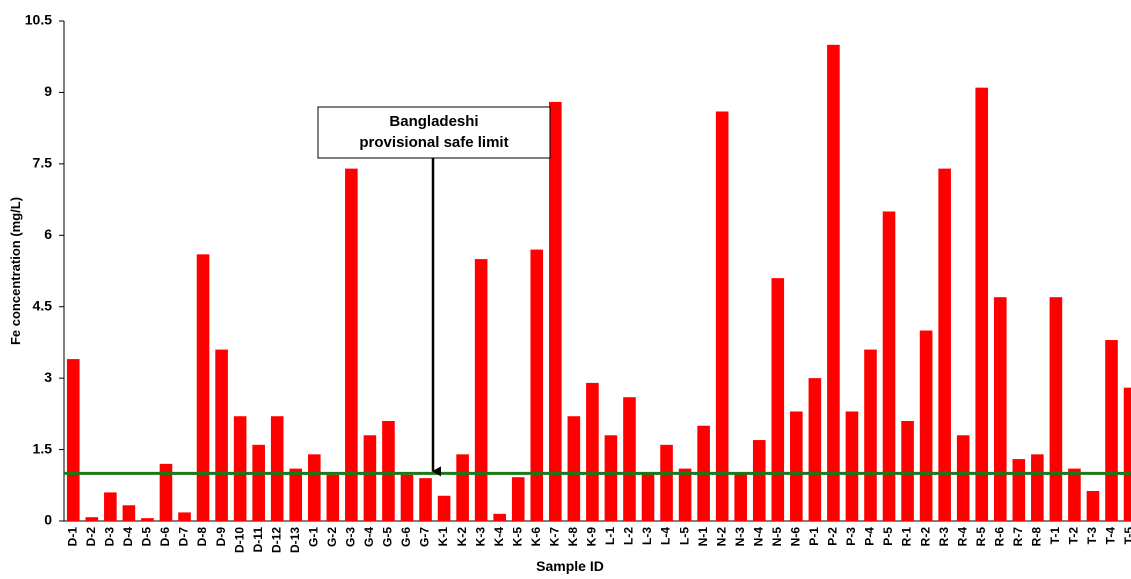 The image size is (1131, 579). What do you see at coordinates (796, 537) in the screenshot?
I see `x-tick-label: N-6` at bounding box center [796, 537].